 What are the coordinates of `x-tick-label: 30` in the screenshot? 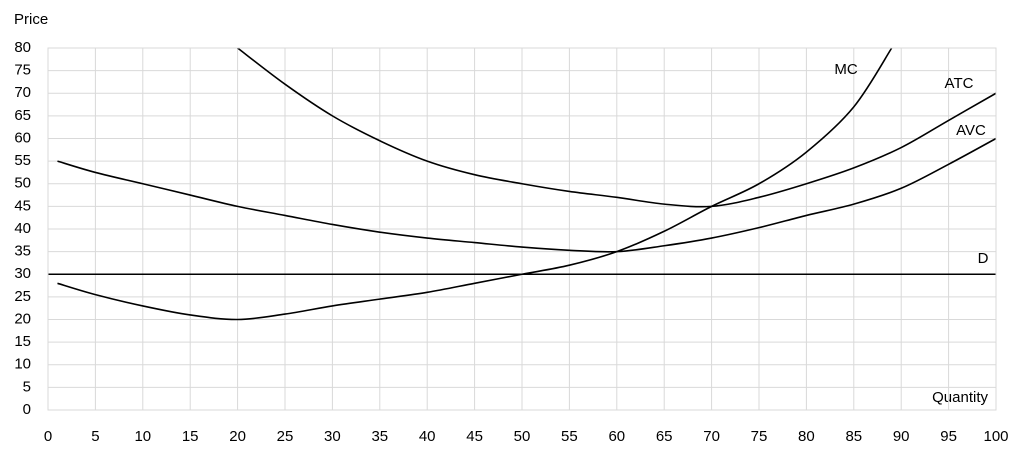 It's located at (332, 436).